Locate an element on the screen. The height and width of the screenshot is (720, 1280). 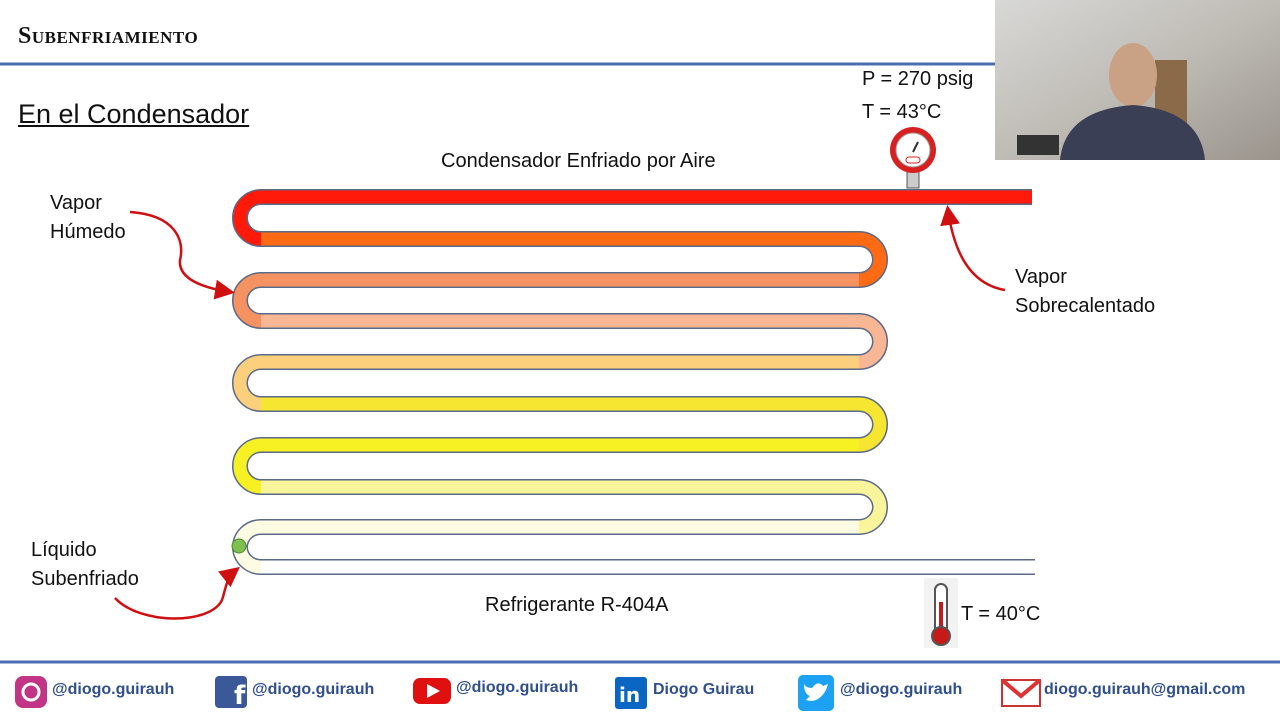
footer-icons: f in is located at coordinates (528, 693).